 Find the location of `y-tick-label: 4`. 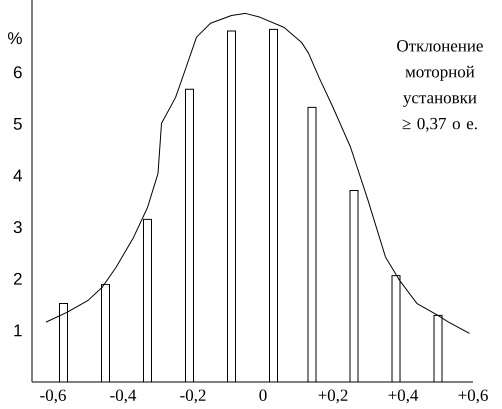

y-tick-label: 4 is located at coordinates (17, 176).